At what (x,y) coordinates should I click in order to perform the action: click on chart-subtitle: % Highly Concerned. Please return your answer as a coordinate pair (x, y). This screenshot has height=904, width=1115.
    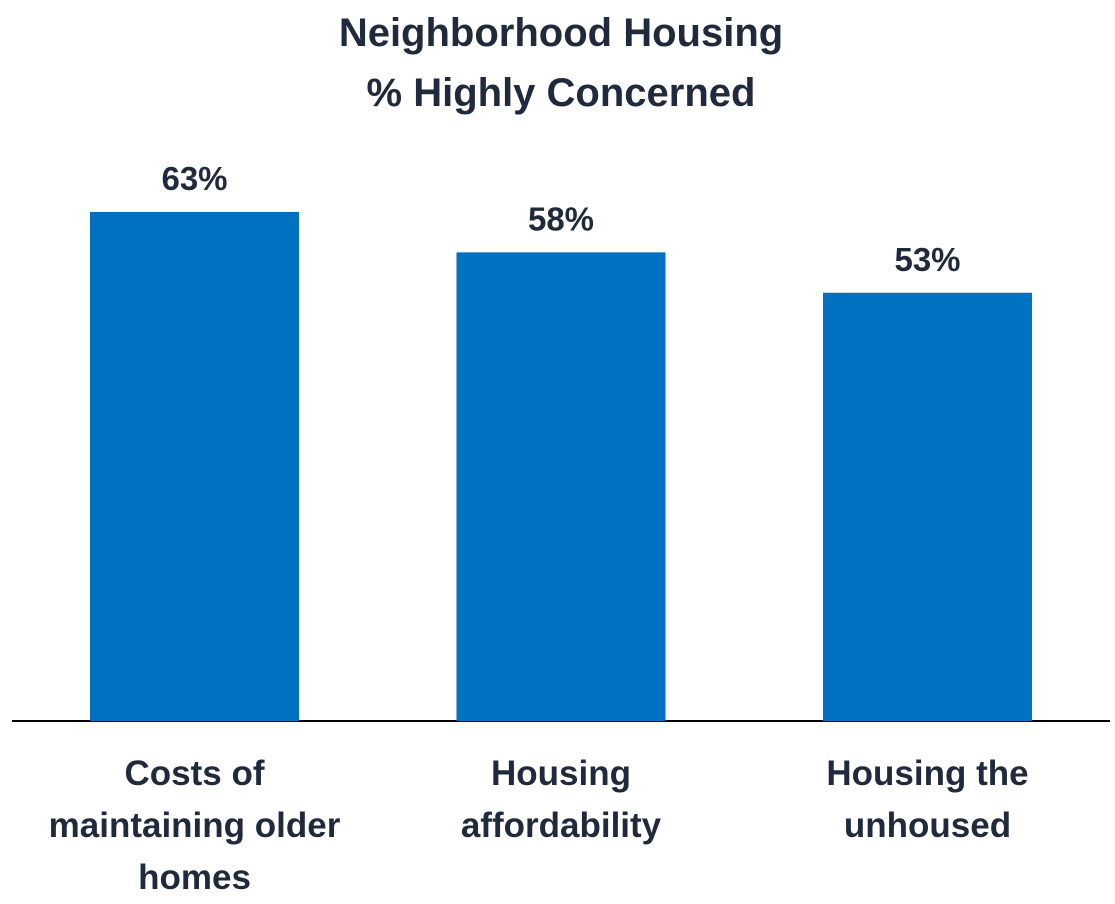
    Looking at the image, I should click on (561, 93).